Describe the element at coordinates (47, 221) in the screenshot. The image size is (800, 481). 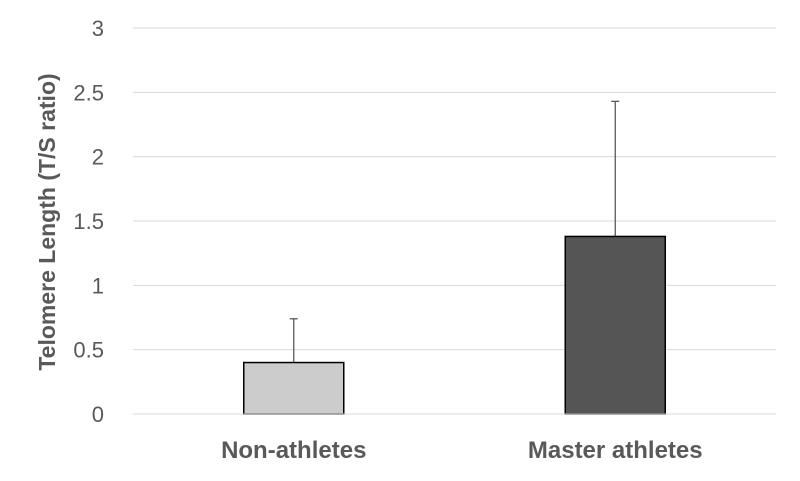
I see `y-axis-title: Telomere Length (T/S ratio)` at that location.